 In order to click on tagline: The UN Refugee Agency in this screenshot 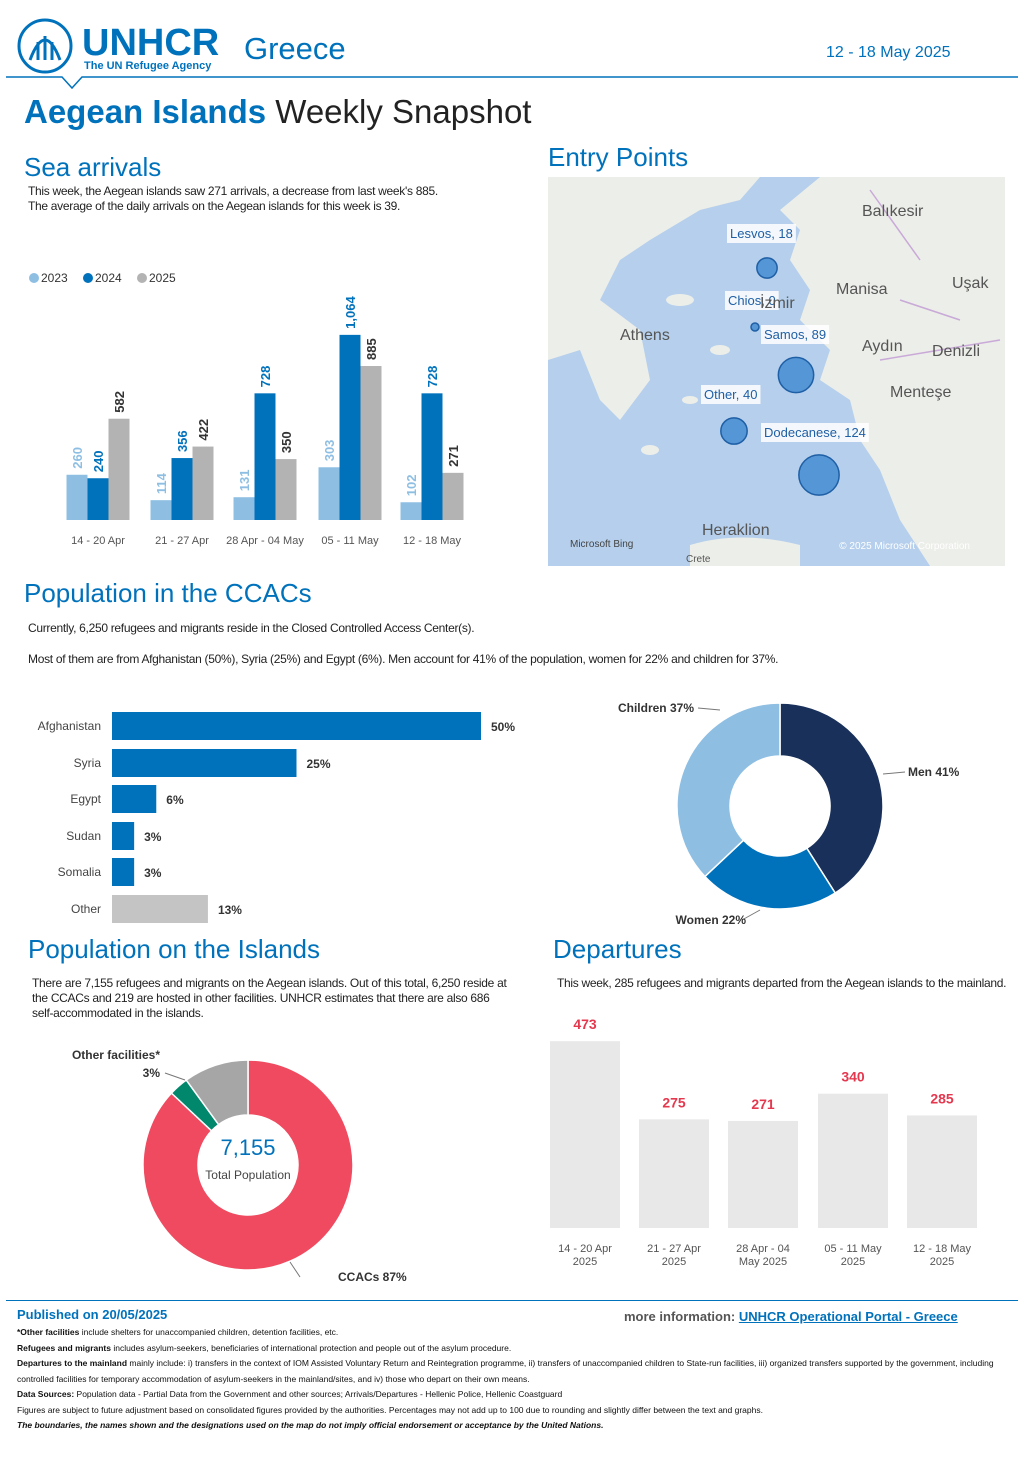, I will do `click(148, 66)`.